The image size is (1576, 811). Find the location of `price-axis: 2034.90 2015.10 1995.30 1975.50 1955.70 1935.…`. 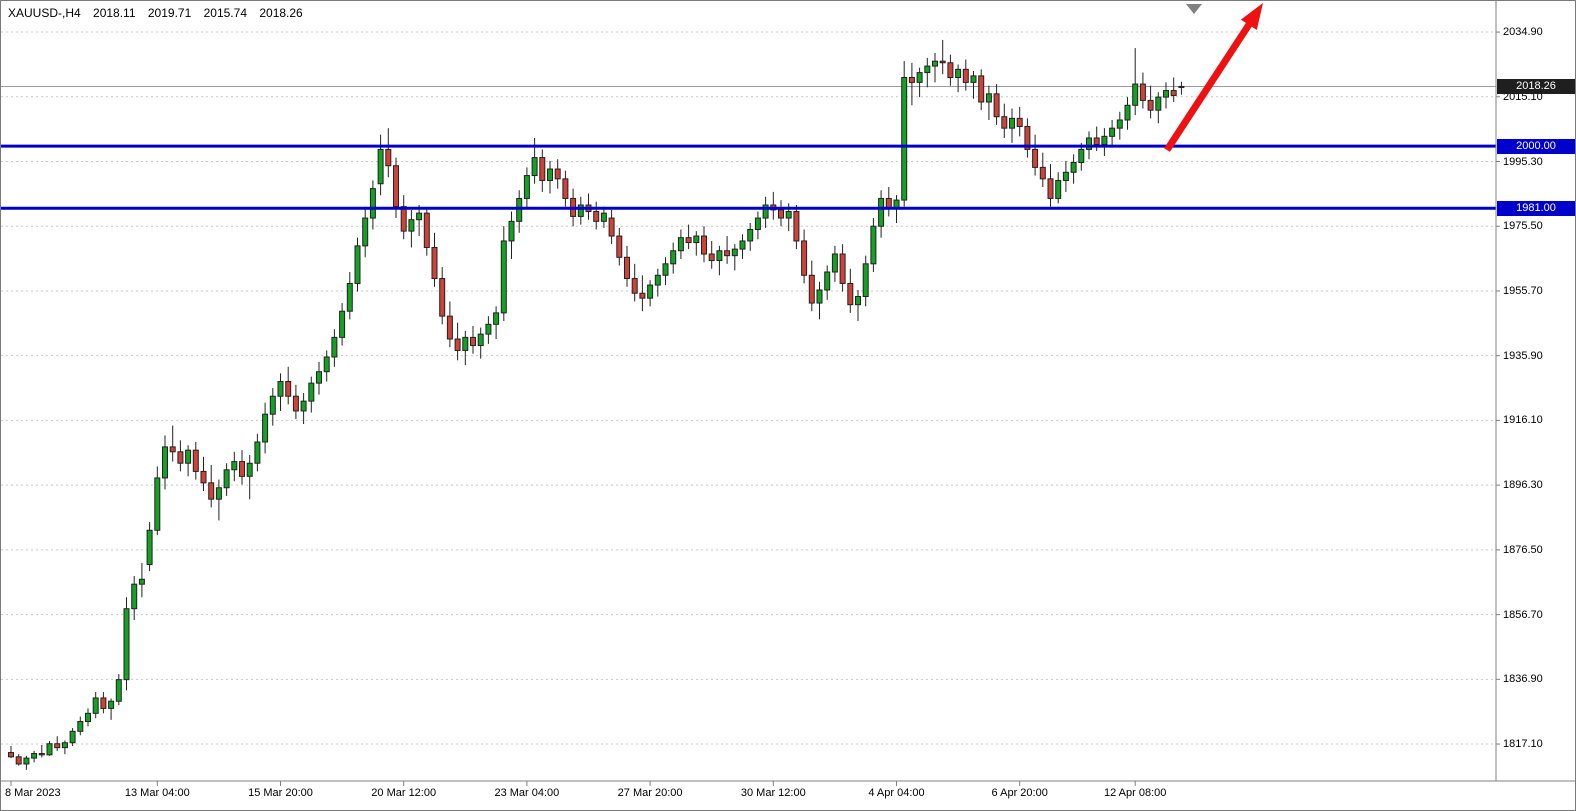

price-axis: 2034.90 2015.10 1995.30 1975.50 1955.70 1935.… is located at coordinates (1536, 391).